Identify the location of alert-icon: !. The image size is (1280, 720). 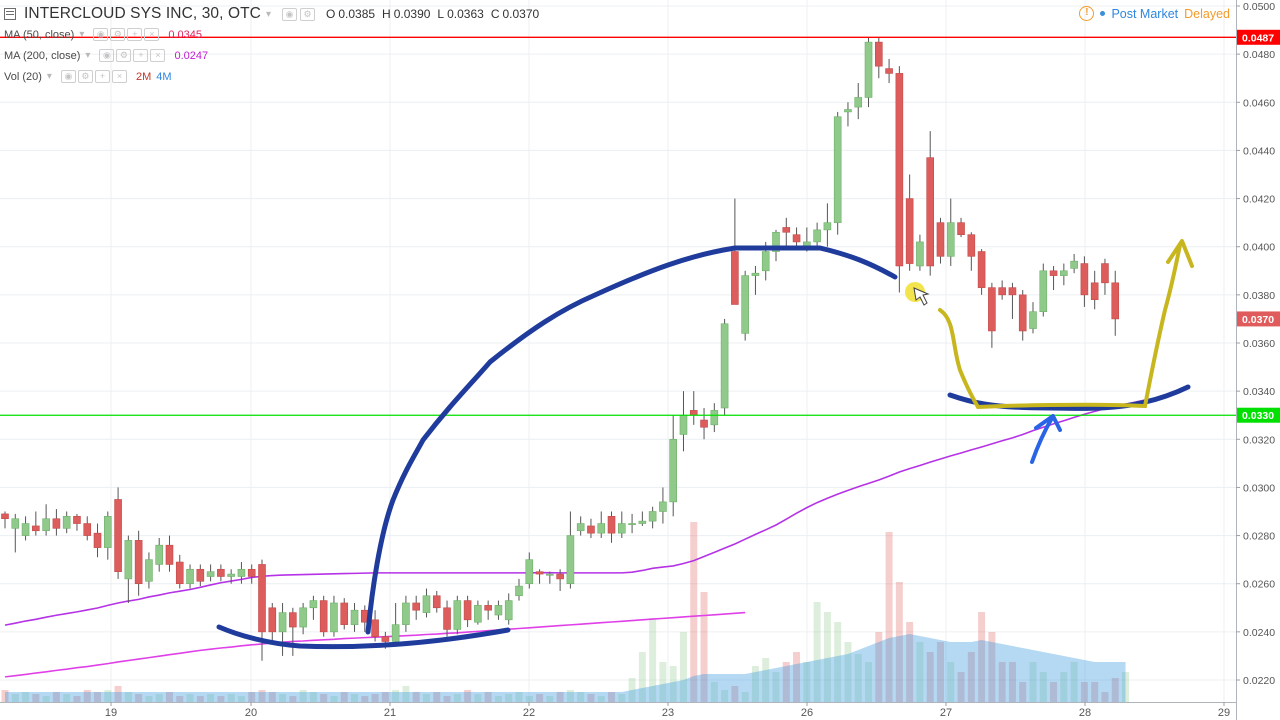
(1087, 13).